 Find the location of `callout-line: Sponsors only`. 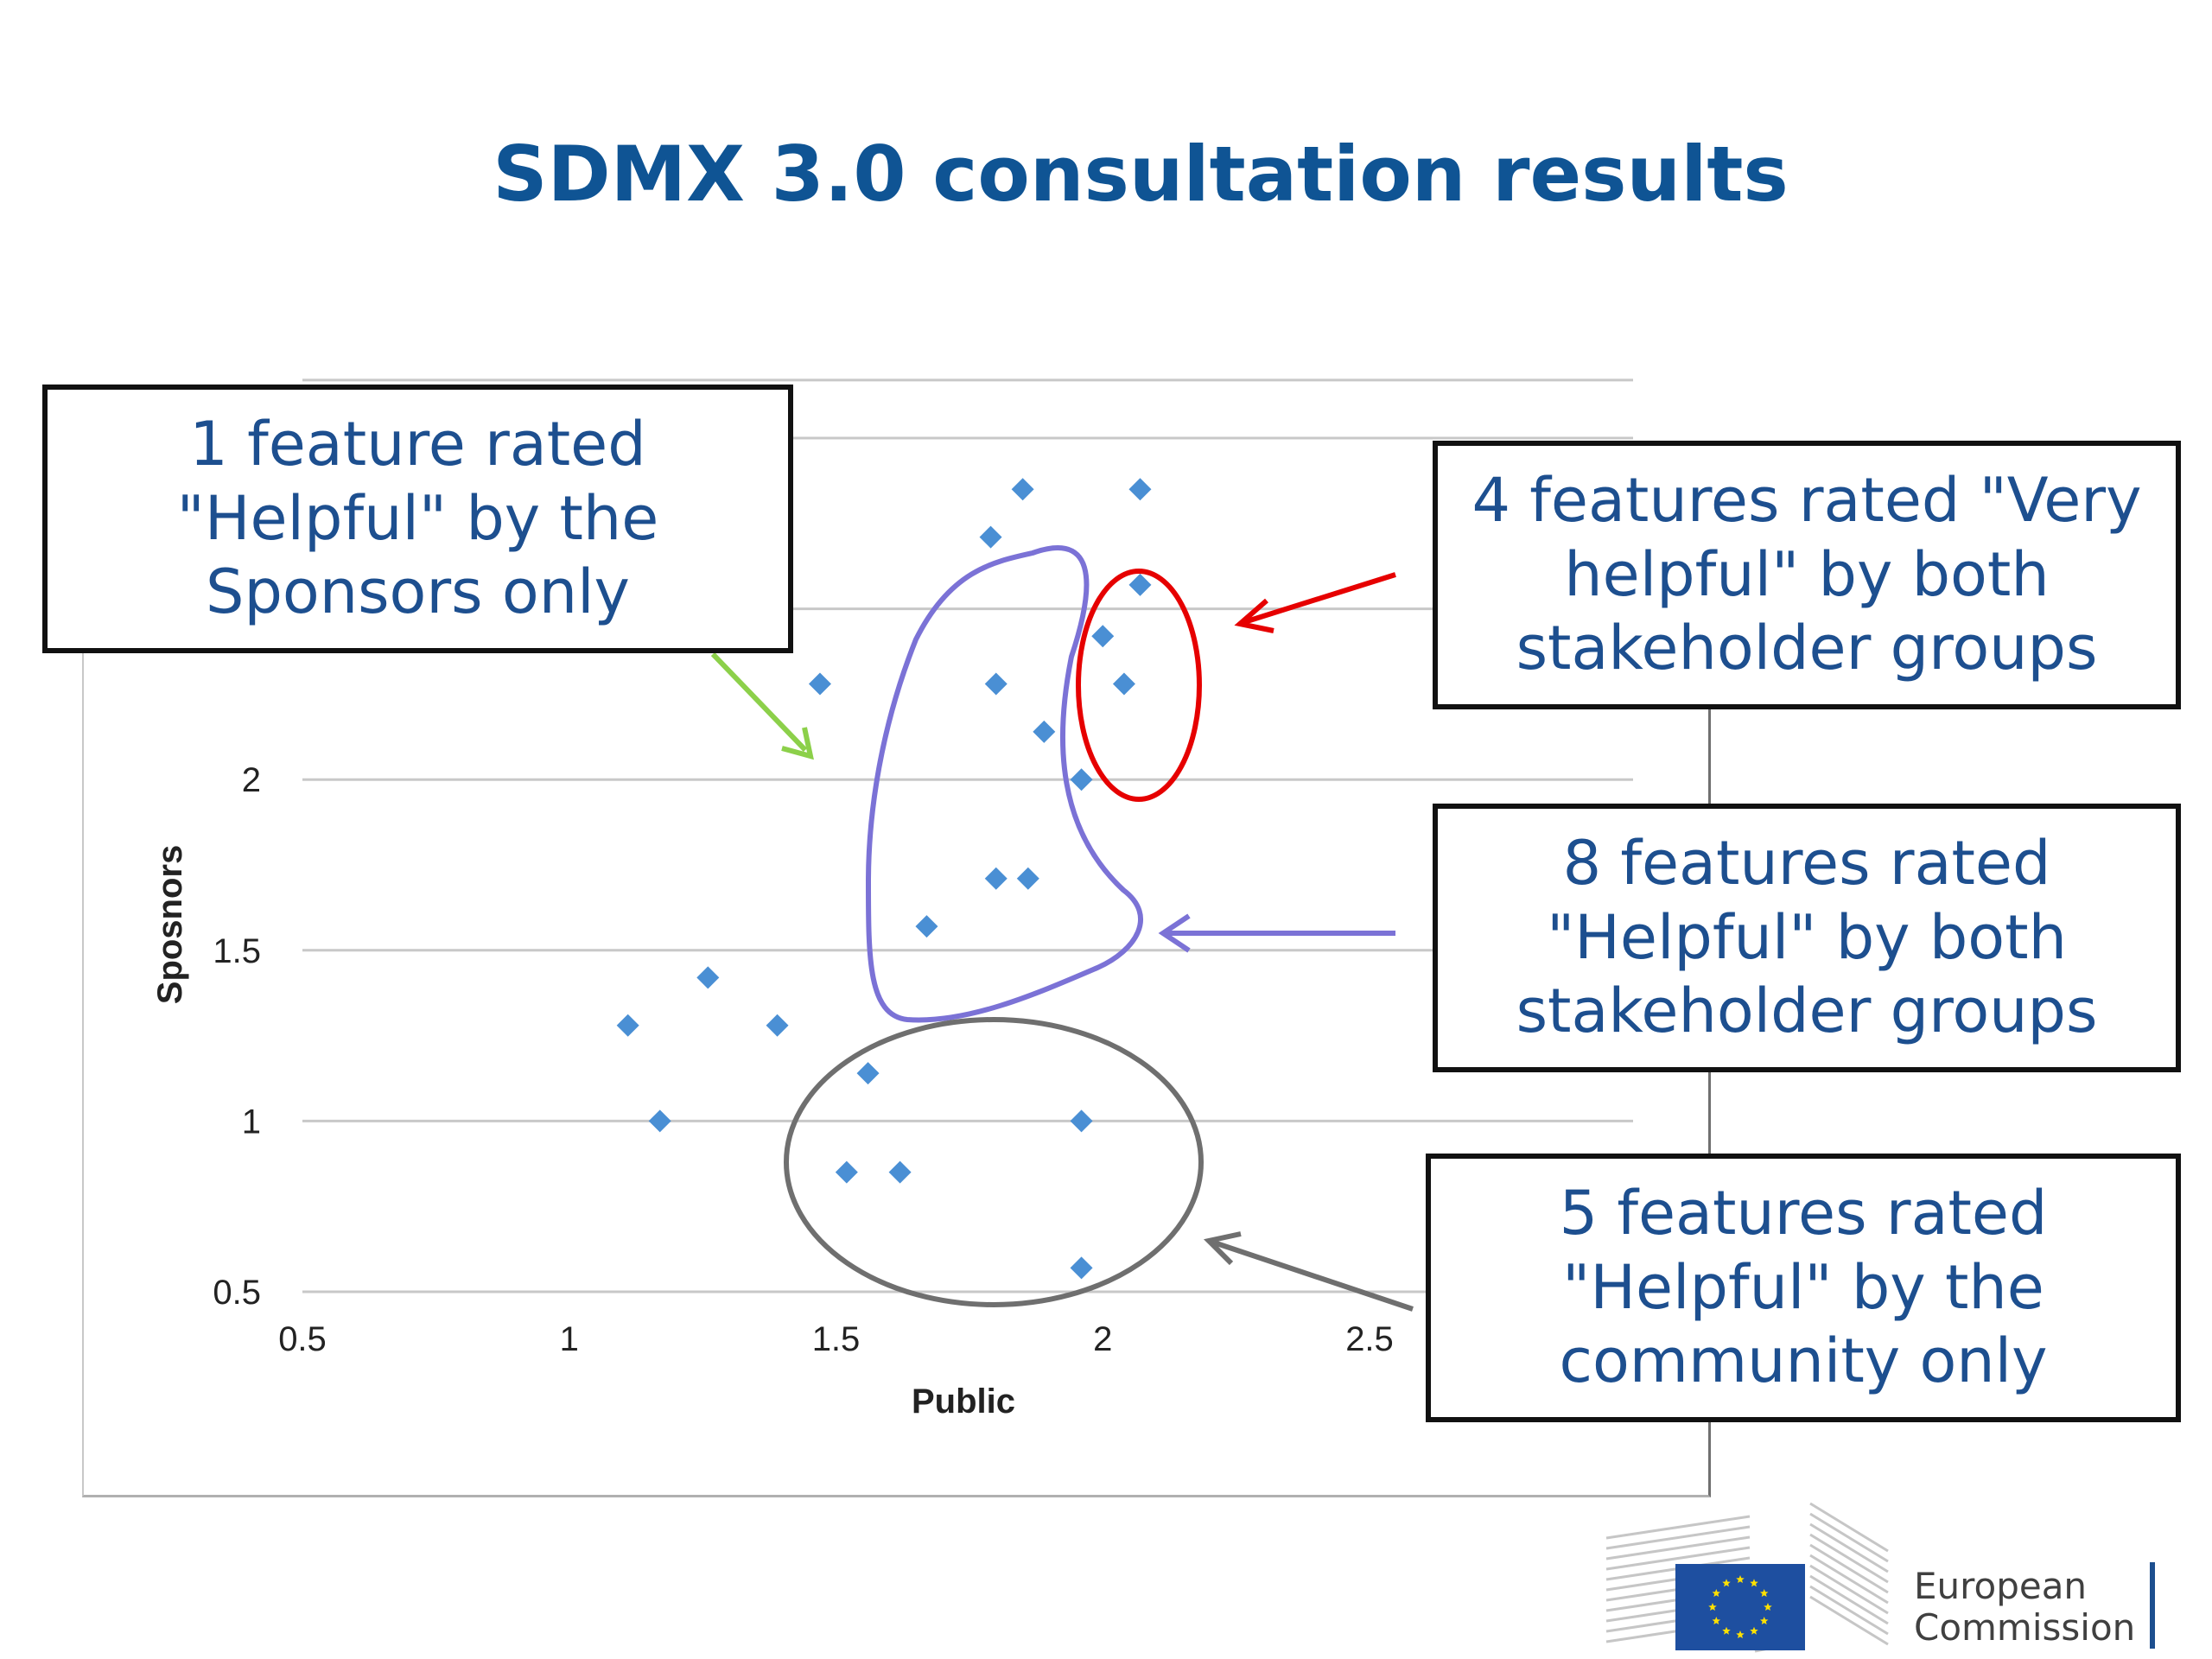

callout-line: Sponsors only is located at coordinates (418, 592).